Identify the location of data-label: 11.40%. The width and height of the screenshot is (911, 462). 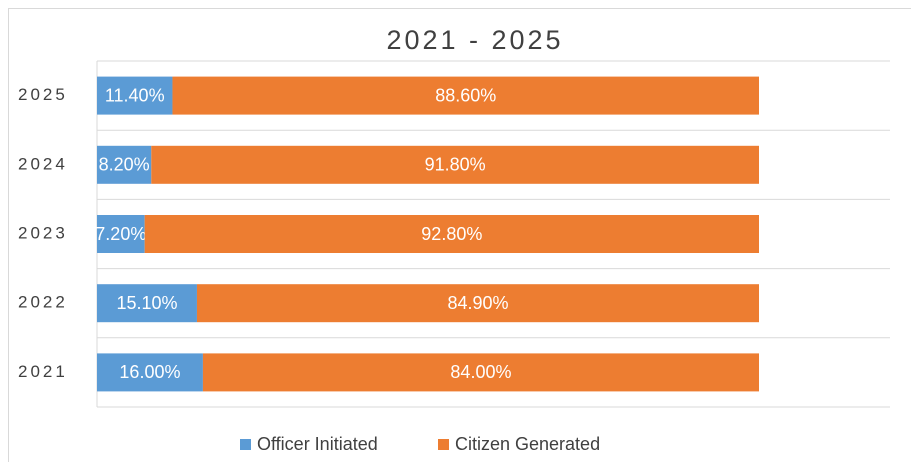
(135, 95).